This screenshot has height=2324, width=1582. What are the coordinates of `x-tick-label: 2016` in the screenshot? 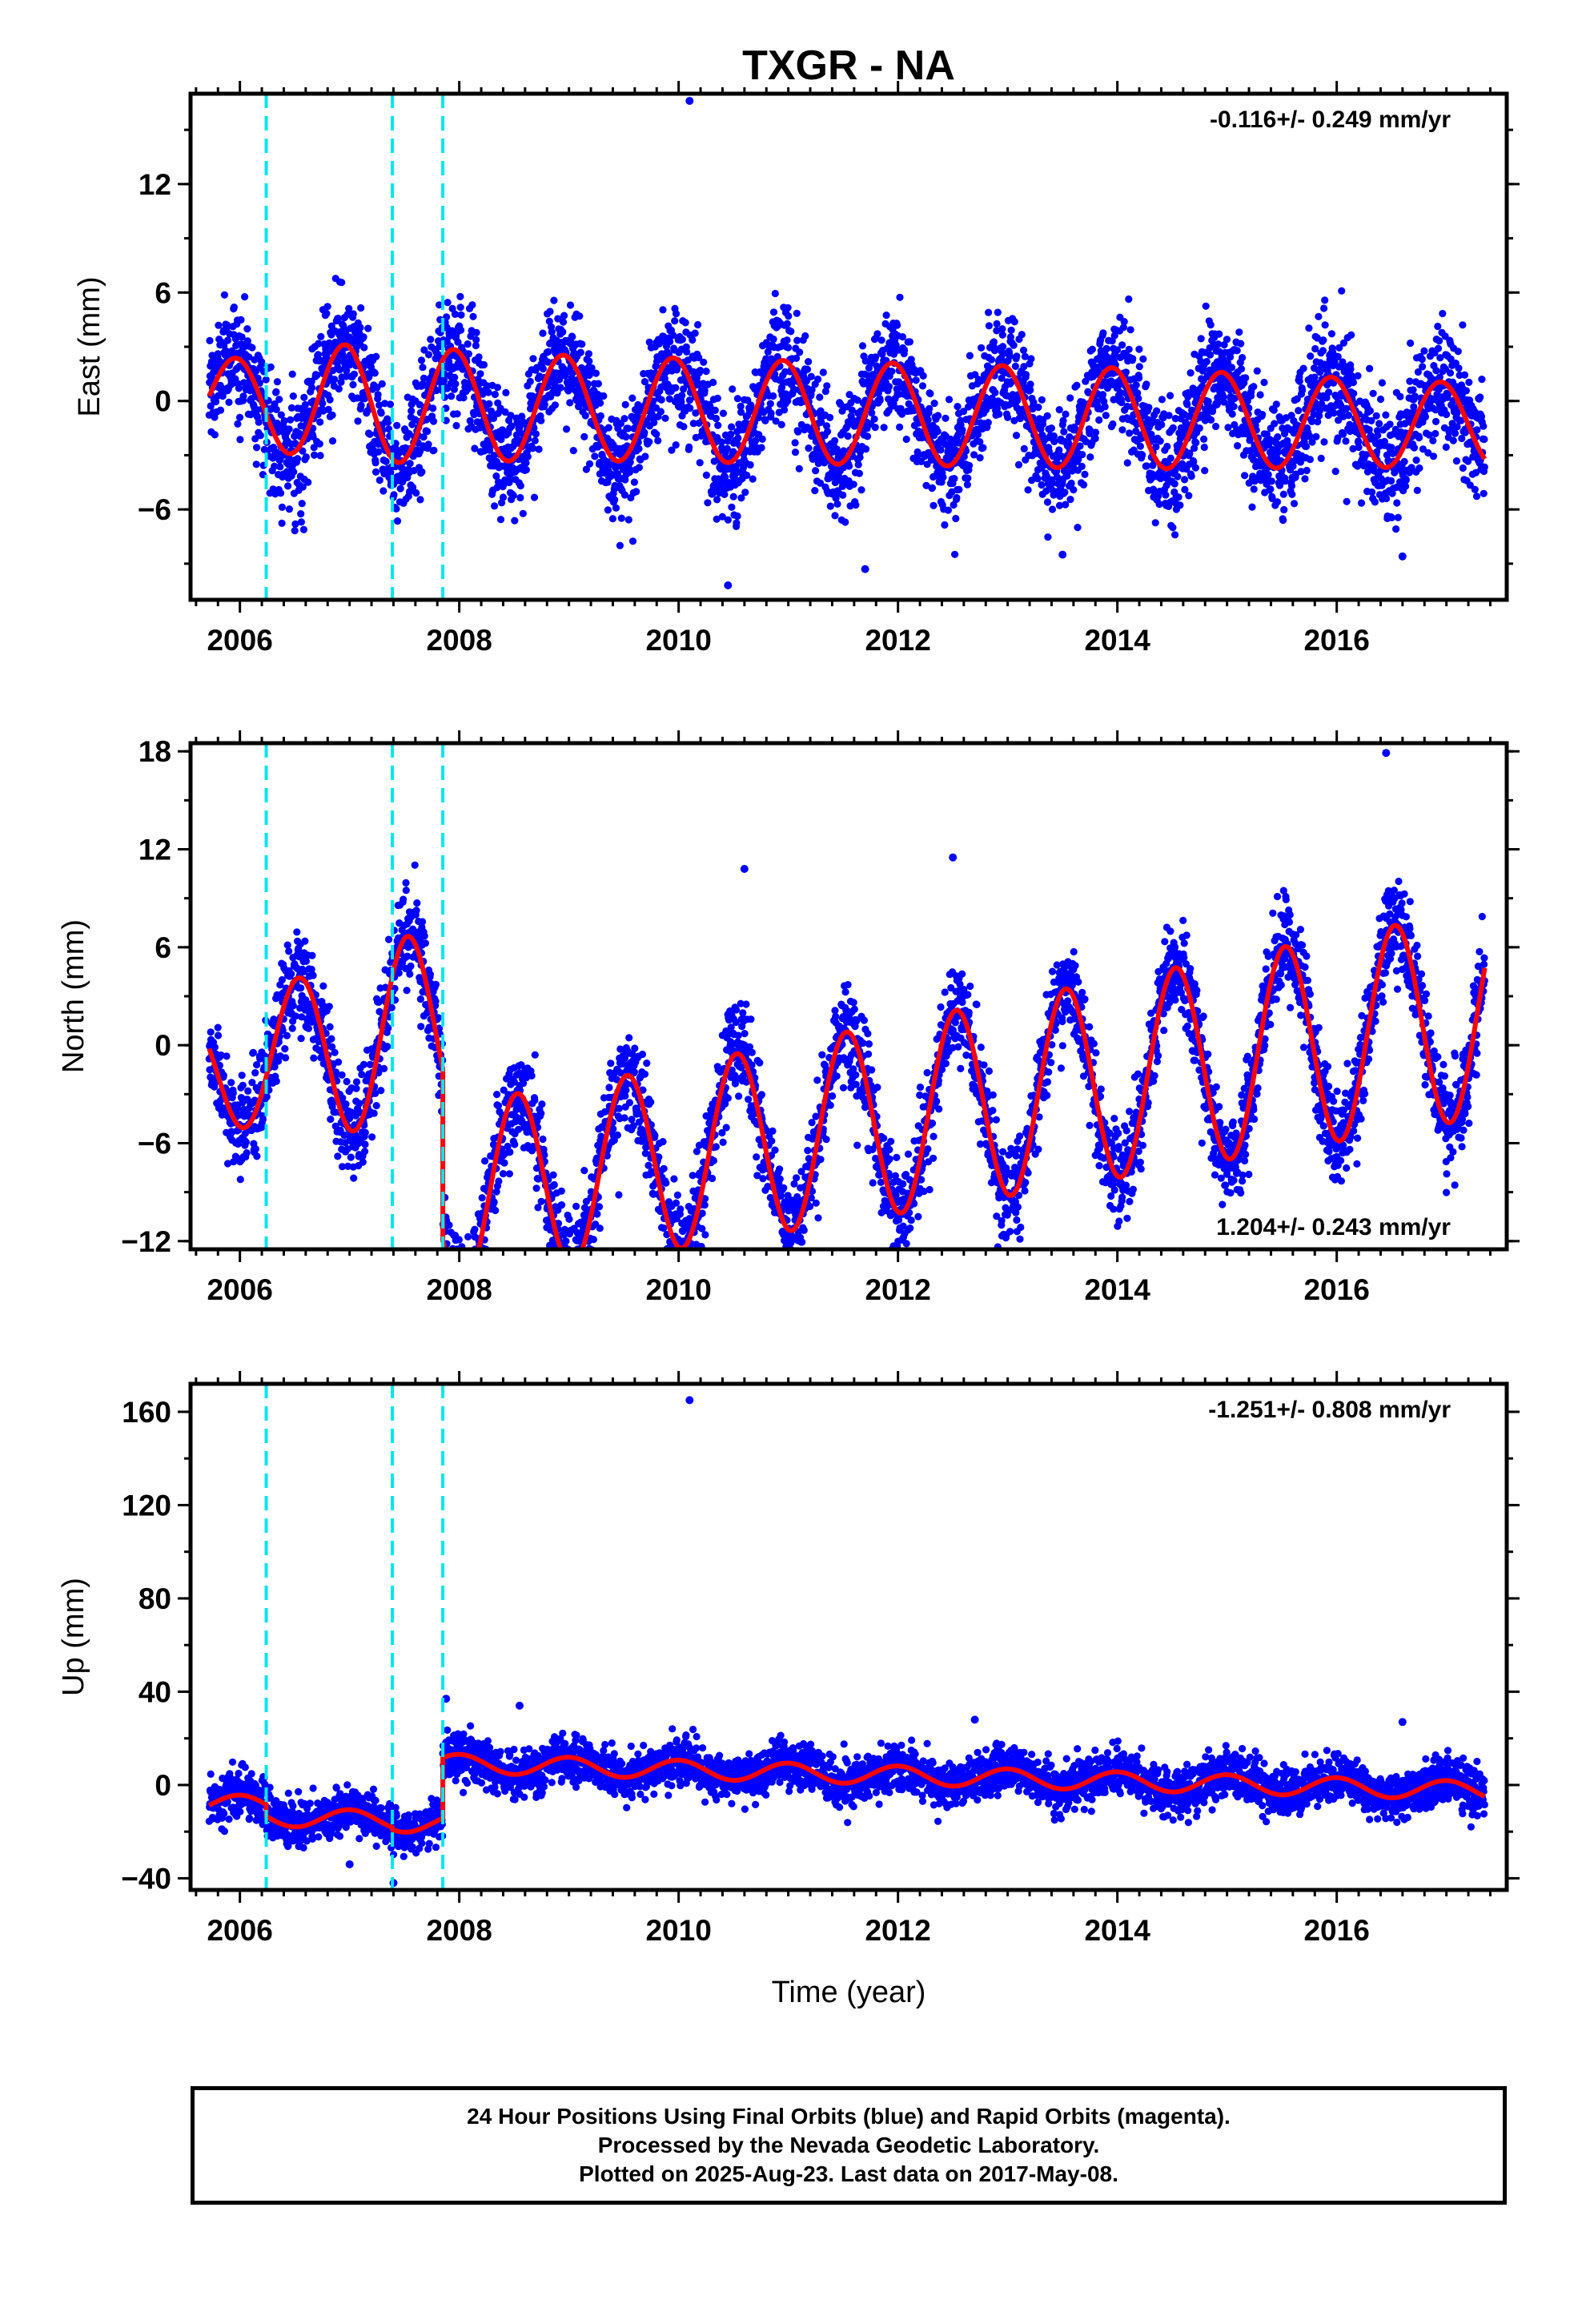 It's located at (1336, 640).